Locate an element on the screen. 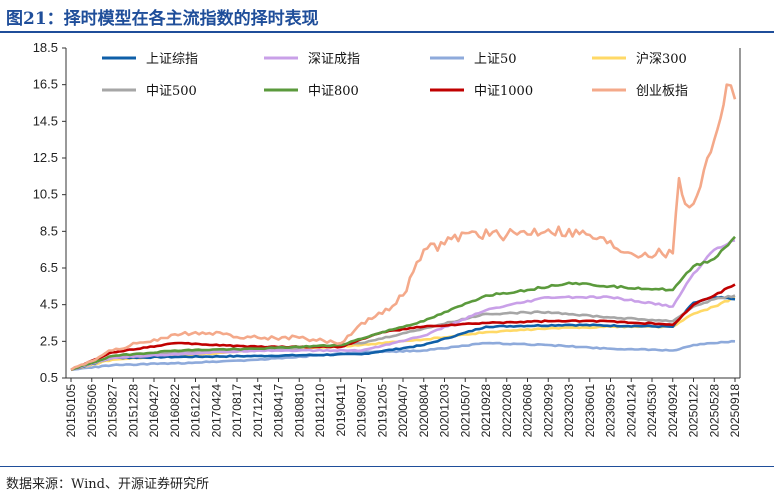 This screenshot has height=499, width=774. x-tick-label: 20250528 is located at coordinates (714, 411).